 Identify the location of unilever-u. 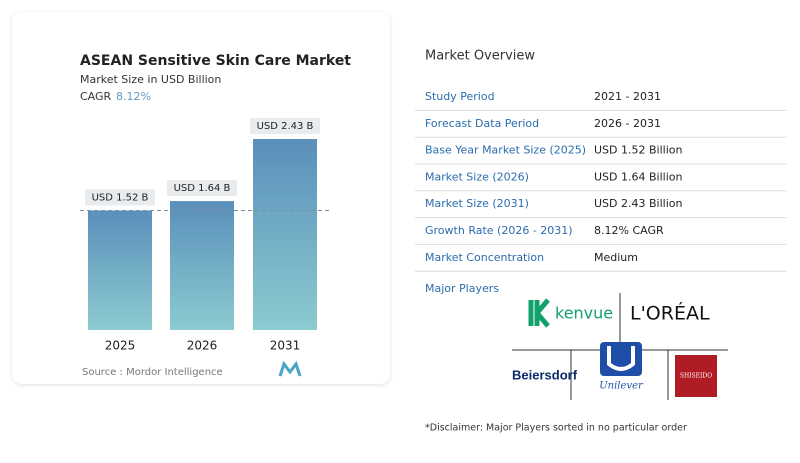
(621, 358).